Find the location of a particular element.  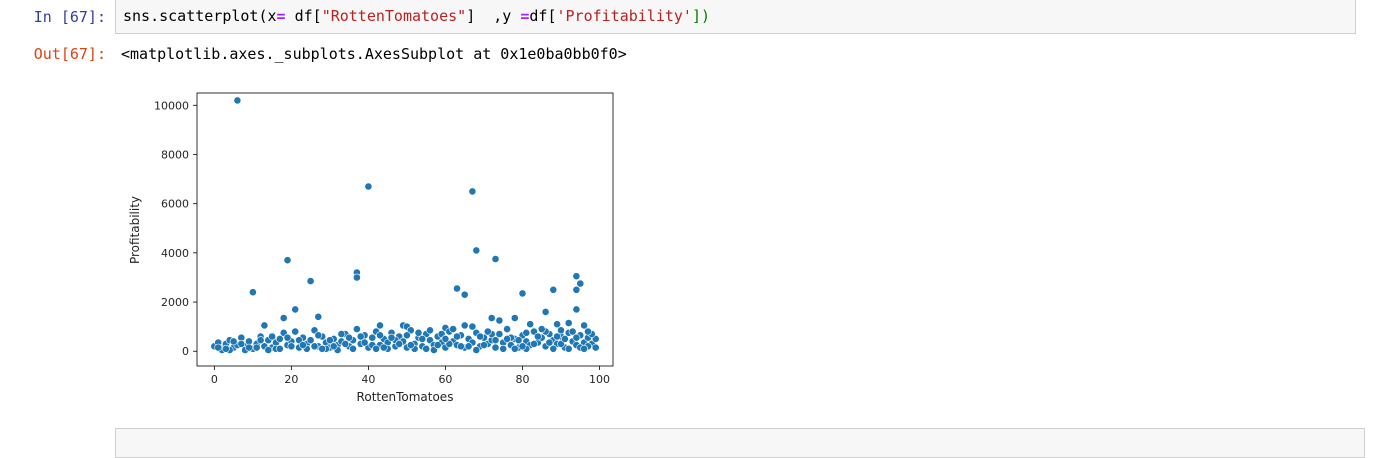

y-axis-label: Profitability is located at coordinates (135, 230).